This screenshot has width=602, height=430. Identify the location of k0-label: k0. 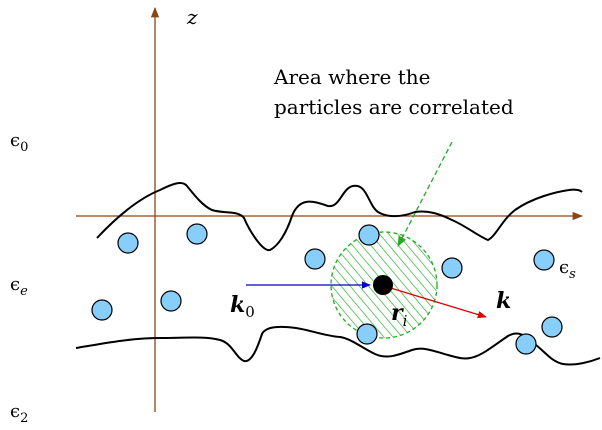
(242, 306).